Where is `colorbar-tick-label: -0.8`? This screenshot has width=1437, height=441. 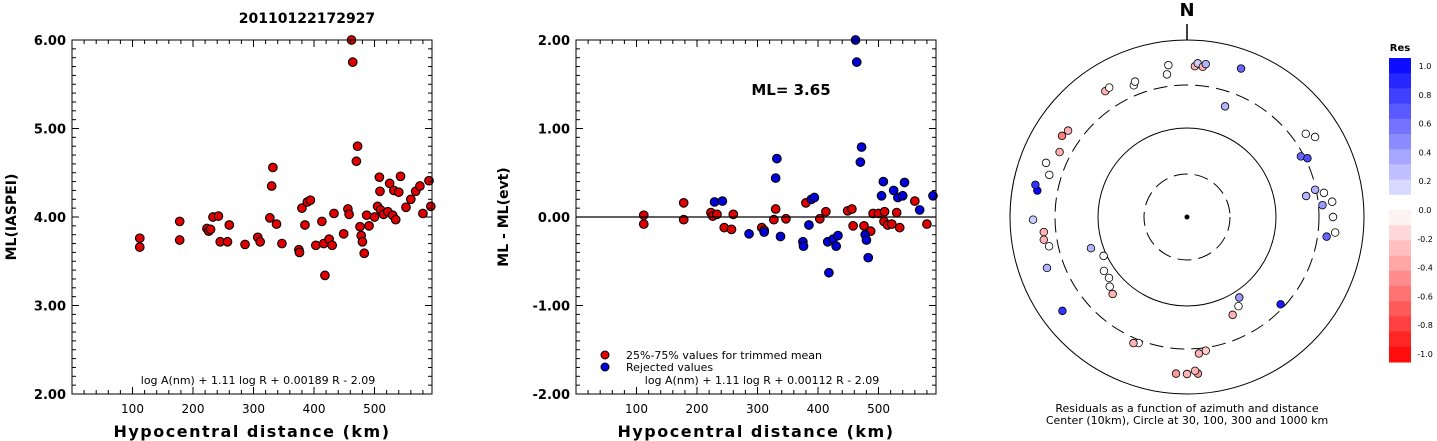 colorbar-tick-label: -0.8 is located at coordinates (1425, 325).